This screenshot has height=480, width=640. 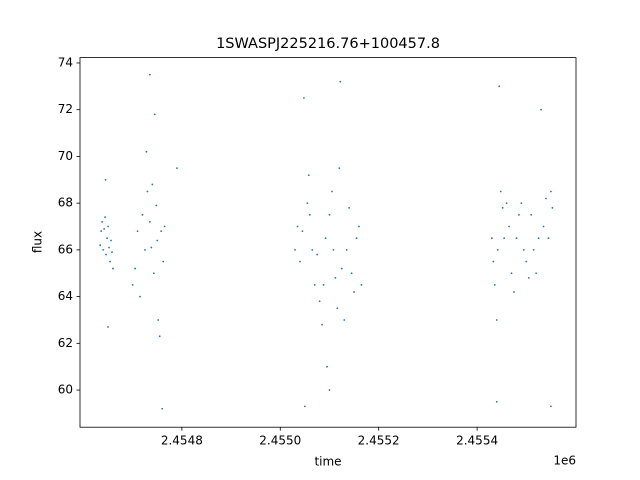 What do you see at coordinates (477, 441) in the screenshot?
I see `x-tick-label: 2.4554` at bounding box center [477, 441].